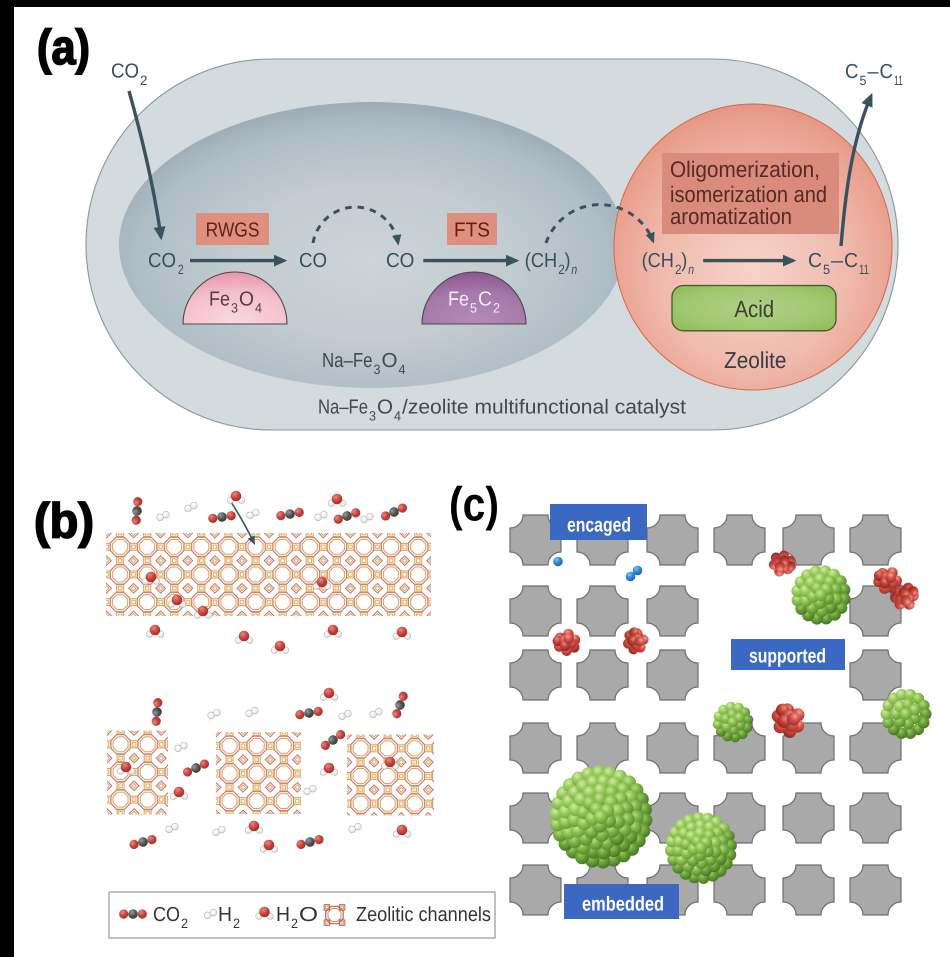 The height and width of the screenshot is (957, 950). I want to click on svg-text: embedded, so click(623, 905).